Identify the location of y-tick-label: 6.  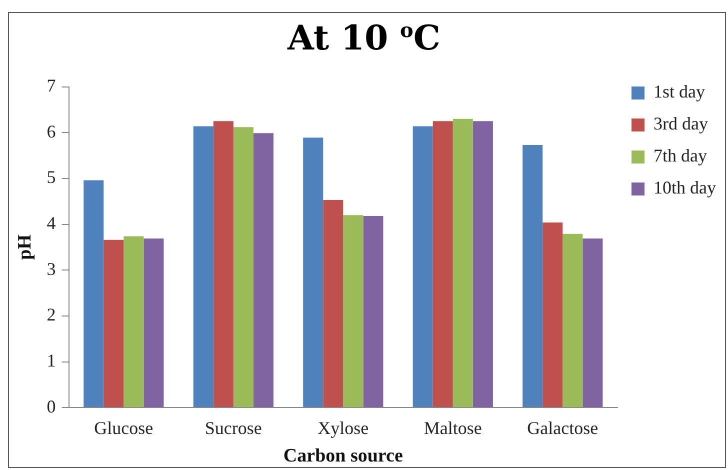
(51, 131).